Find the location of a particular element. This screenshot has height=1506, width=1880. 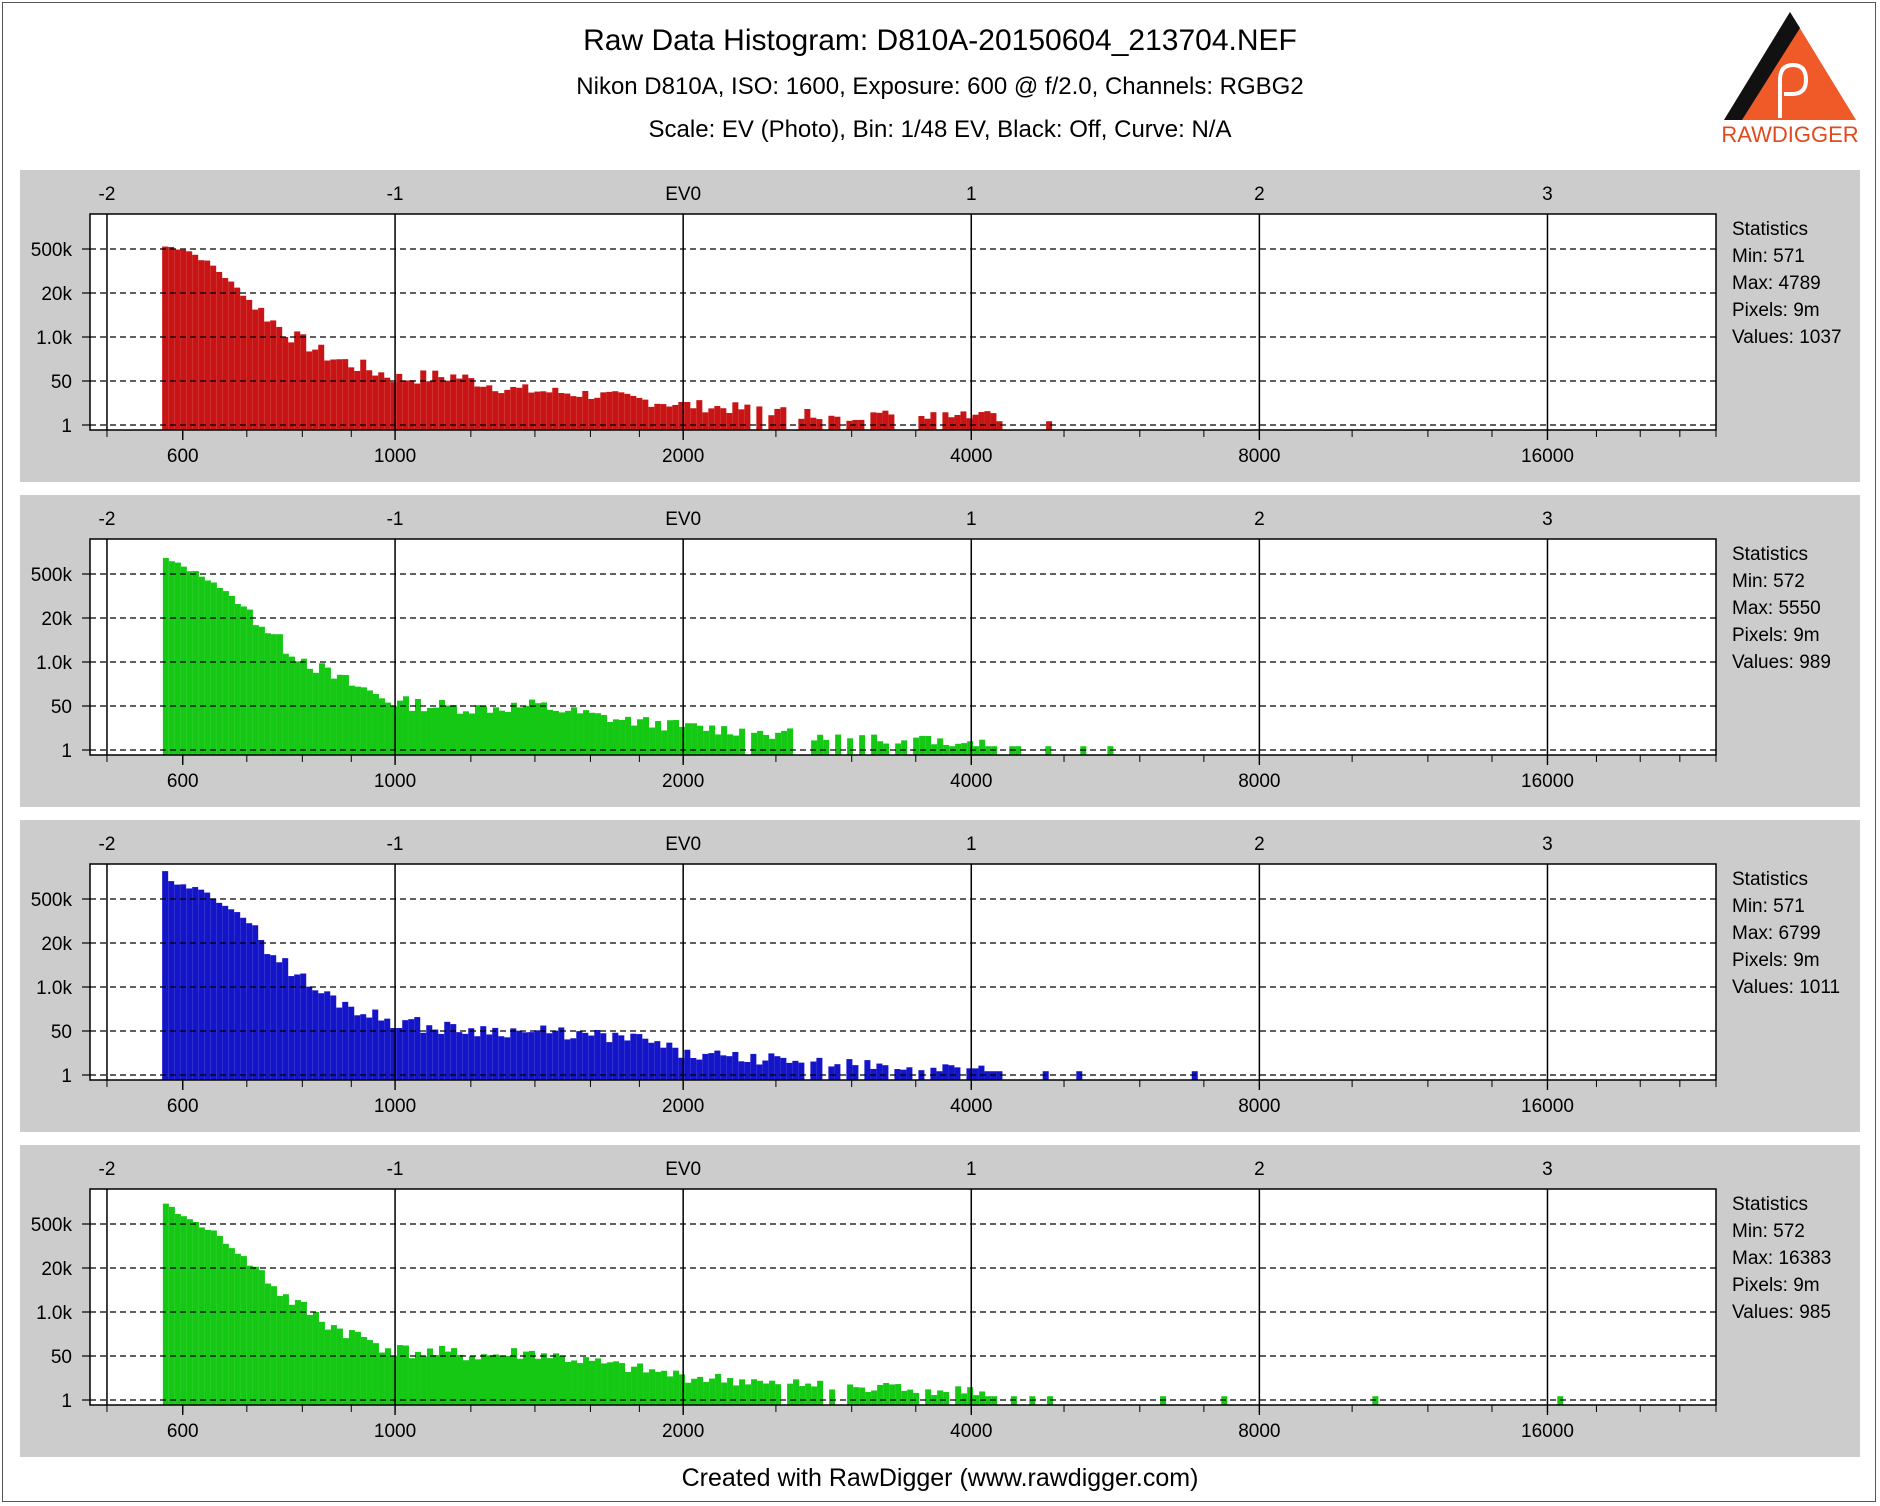

ev-tick-label: -2 is located at coordinates (107, 194).